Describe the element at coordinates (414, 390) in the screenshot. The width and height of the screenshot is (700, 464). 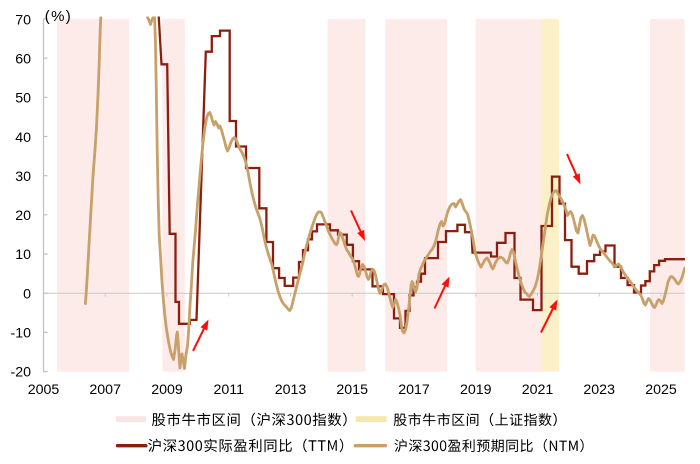
I see `svg-text: 2017` at that location.